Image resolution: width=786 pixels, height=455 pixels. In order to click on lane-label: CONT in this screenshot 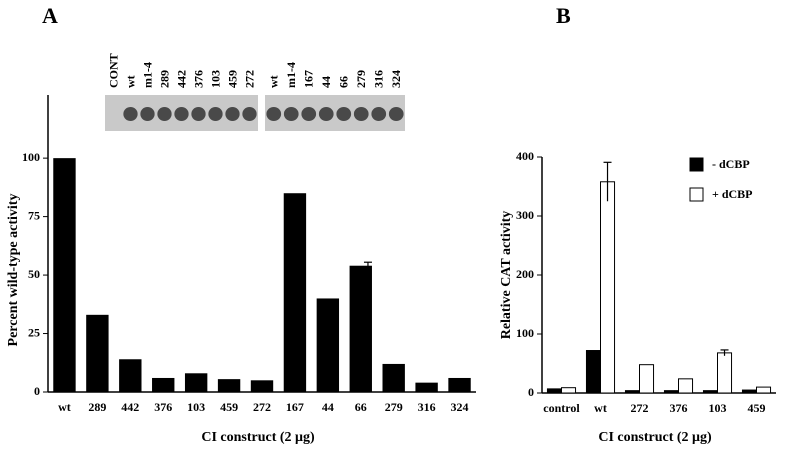, I will do `click(113, 70)`.